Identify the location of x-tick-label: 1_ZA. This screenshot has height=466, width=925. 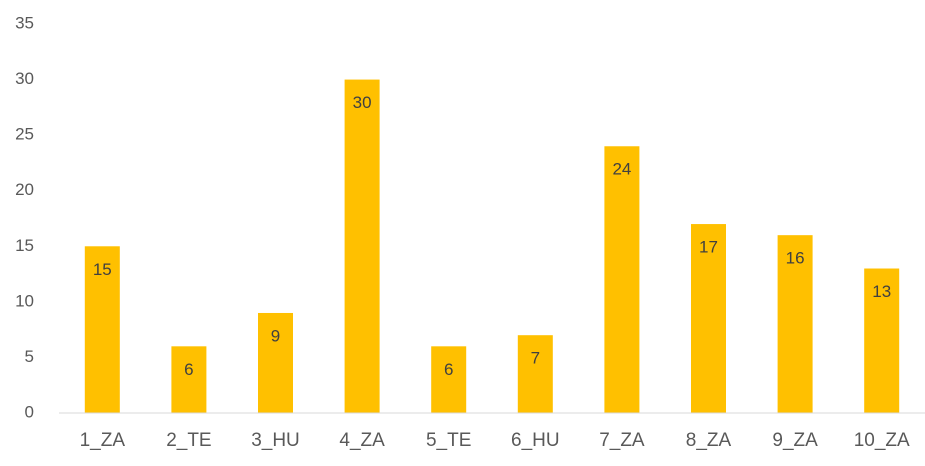
(103, 440).